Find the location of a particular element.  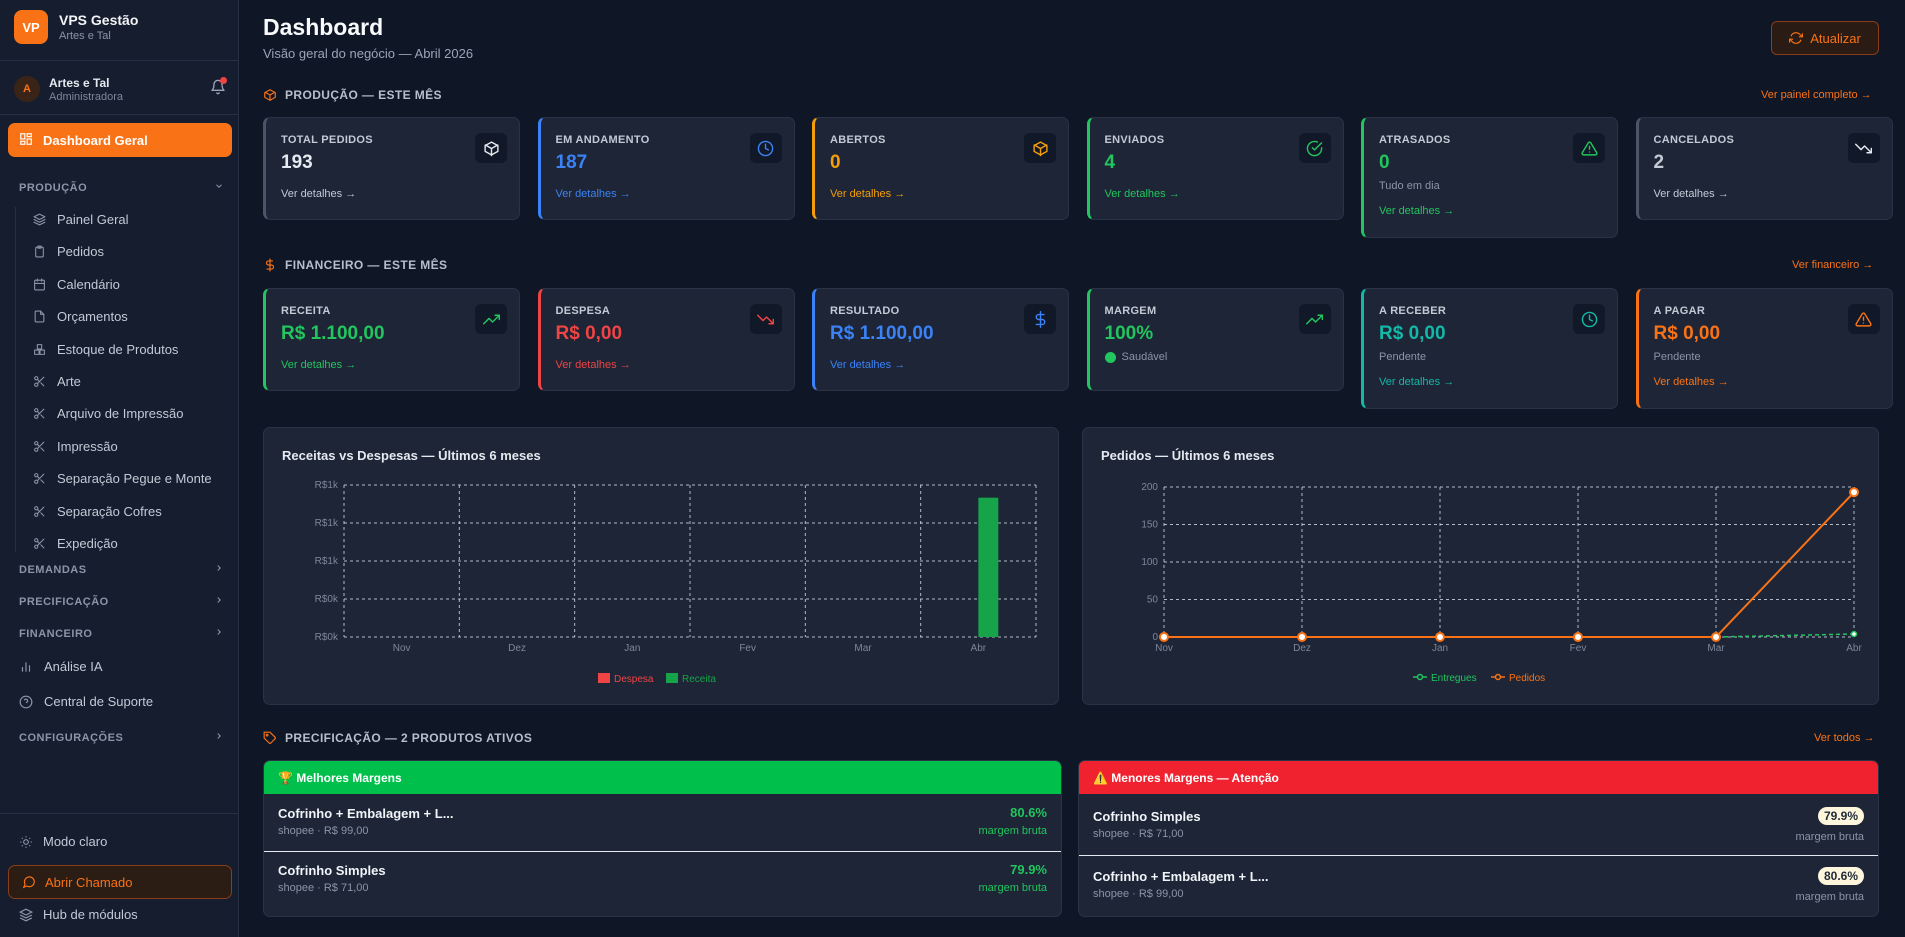

financeiro-card-resultado: RESULTADO R$ 1.100,00 Ver detalhes → is located at coordinates (940, 339).